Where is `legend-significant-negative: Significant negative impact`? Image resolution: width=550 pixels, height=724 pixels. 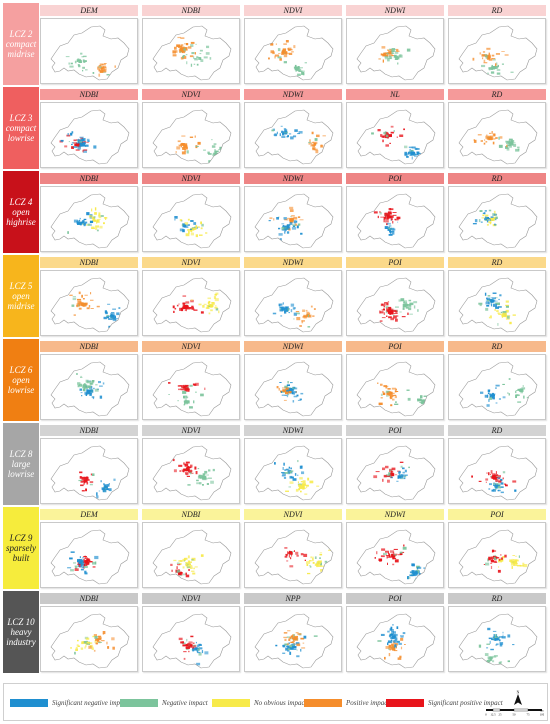
legend-significant-negative: Significant negative impact is located at coordinates (69, 703).